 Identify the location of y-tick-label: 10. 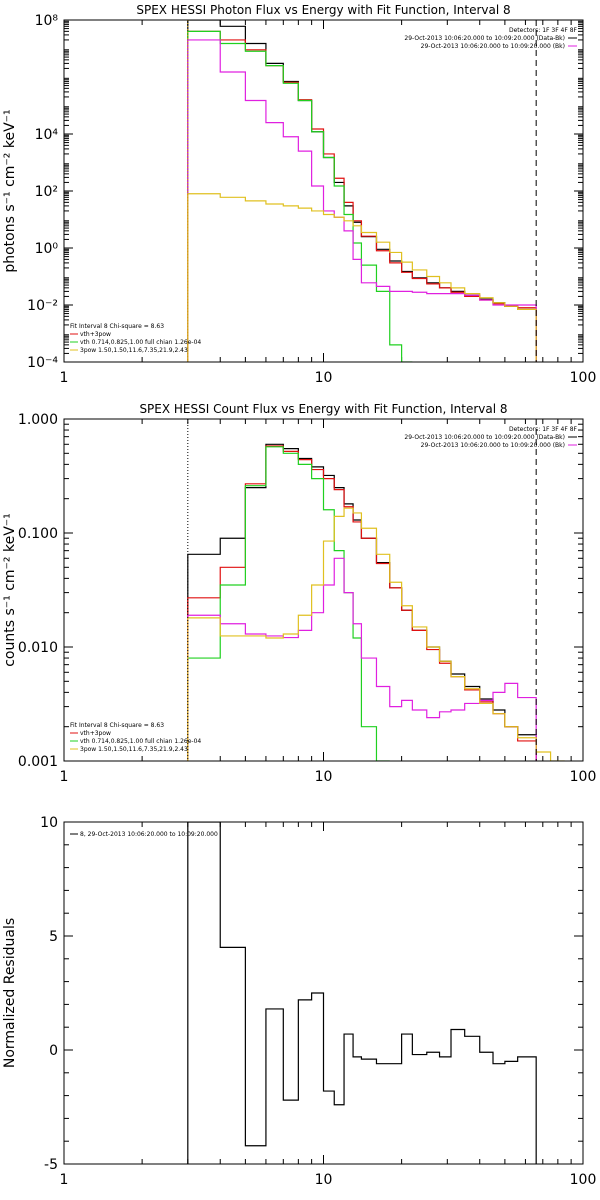
(49, 823).